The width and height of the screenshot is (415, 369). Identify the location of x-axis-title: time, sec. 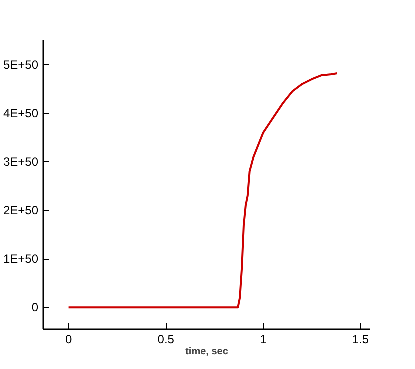
(207, 352).